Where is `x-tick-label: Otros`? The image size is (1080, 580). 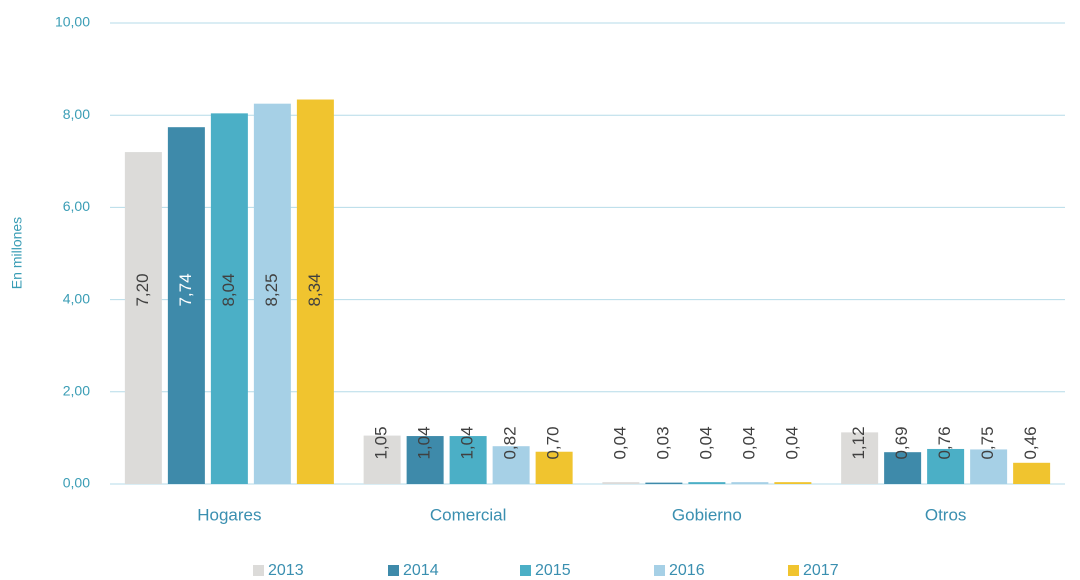 x-tick-label: Otros is located at coordinates (946, 514).